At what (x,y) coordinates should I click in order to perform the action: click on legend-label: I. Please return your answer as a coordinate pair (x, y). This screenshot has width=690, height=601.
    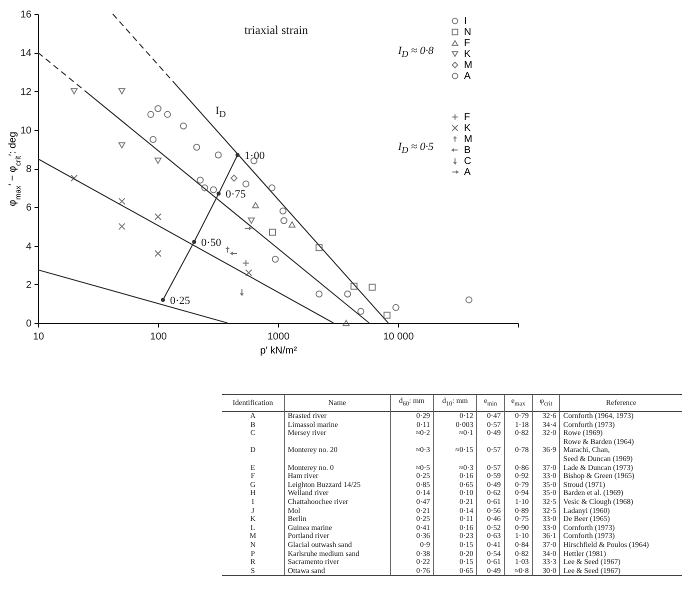
    Looking at the image, I should click on (465, 21).